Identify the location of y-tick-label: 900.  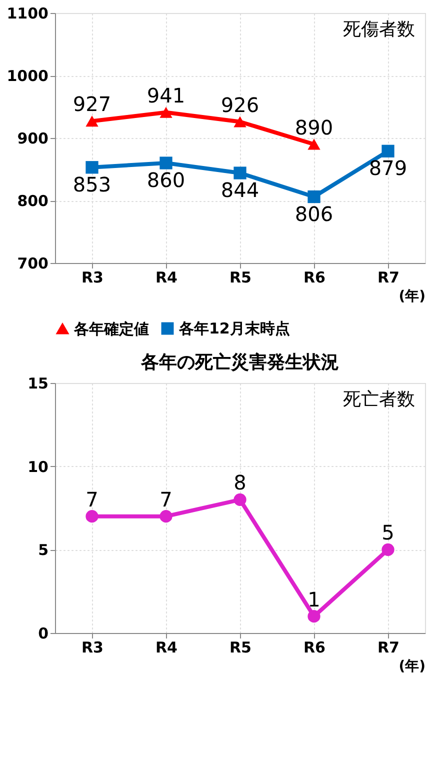
(32, 139).